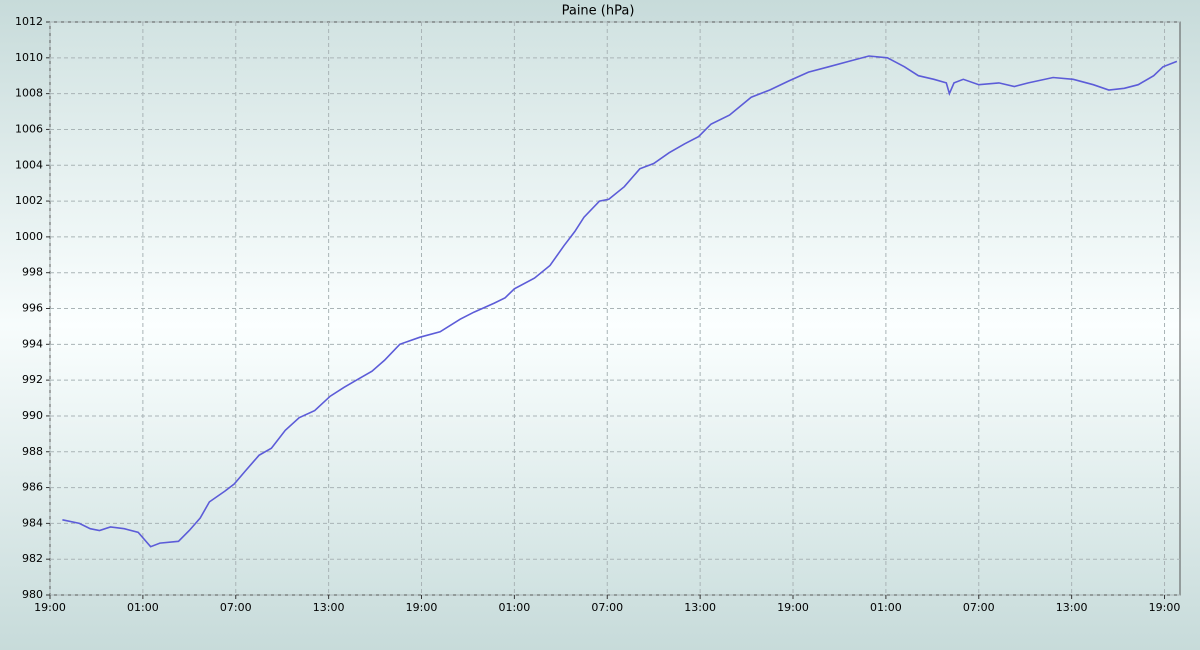  Describe the element at coordinates (32, 522) in the screenshot. I see `y-tick-label: 984` at that location.